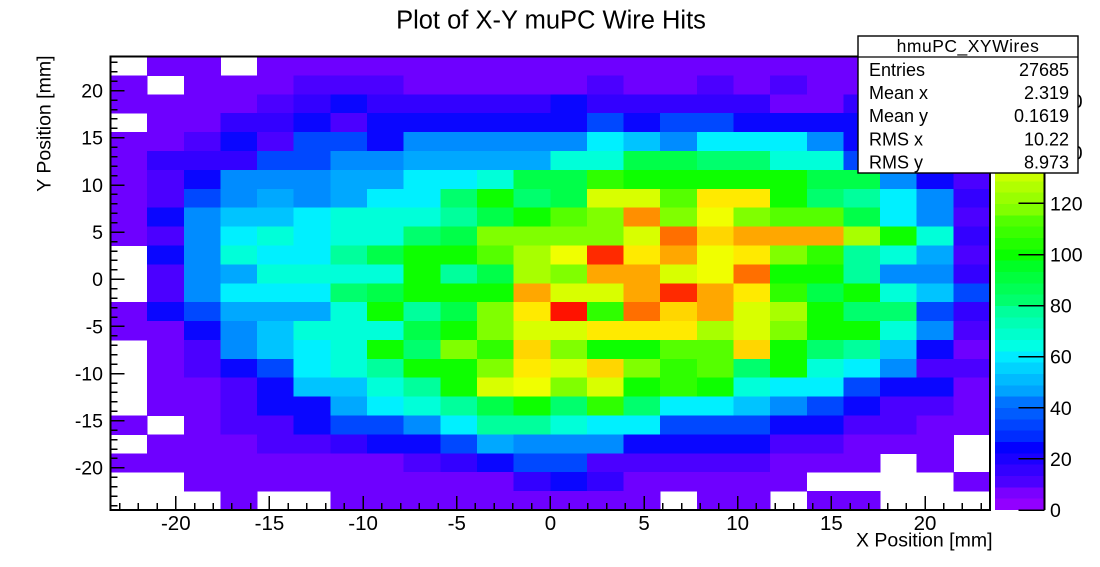 Image resolution: width=1100 pixels, height=567 pixels. Describe the element at coordinates (45, 124) in the screenshot. I see `svg-text: Y Position [mm]` at that location.